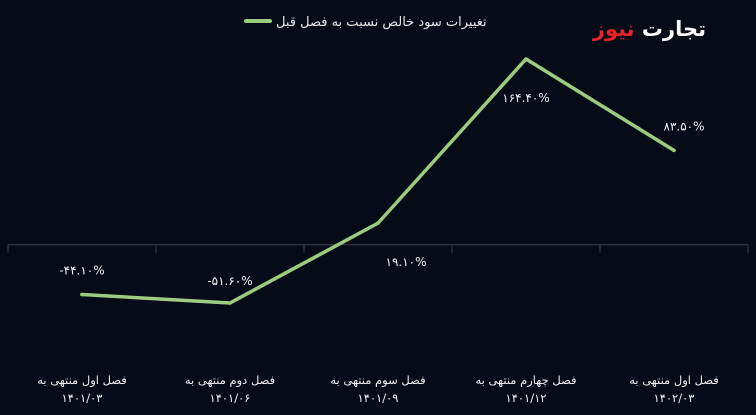 Image resolution: width=756 pixels, height=415 pixels. I want to click on logo-text-accent: نیوز, so click(613, 29).